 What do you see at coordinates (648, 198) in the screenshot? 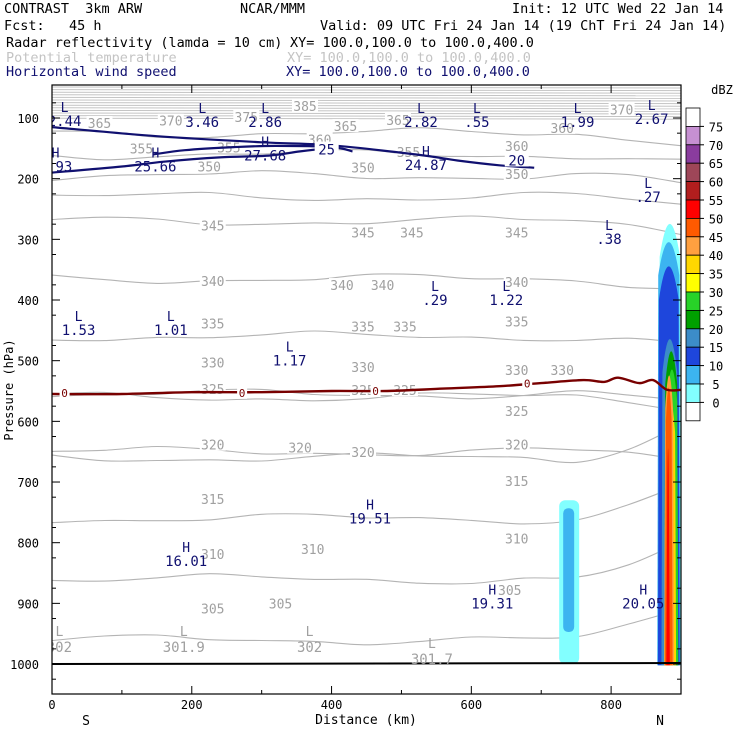
I see `wind-extremum-value: .27` at bounding box center [648, 198].